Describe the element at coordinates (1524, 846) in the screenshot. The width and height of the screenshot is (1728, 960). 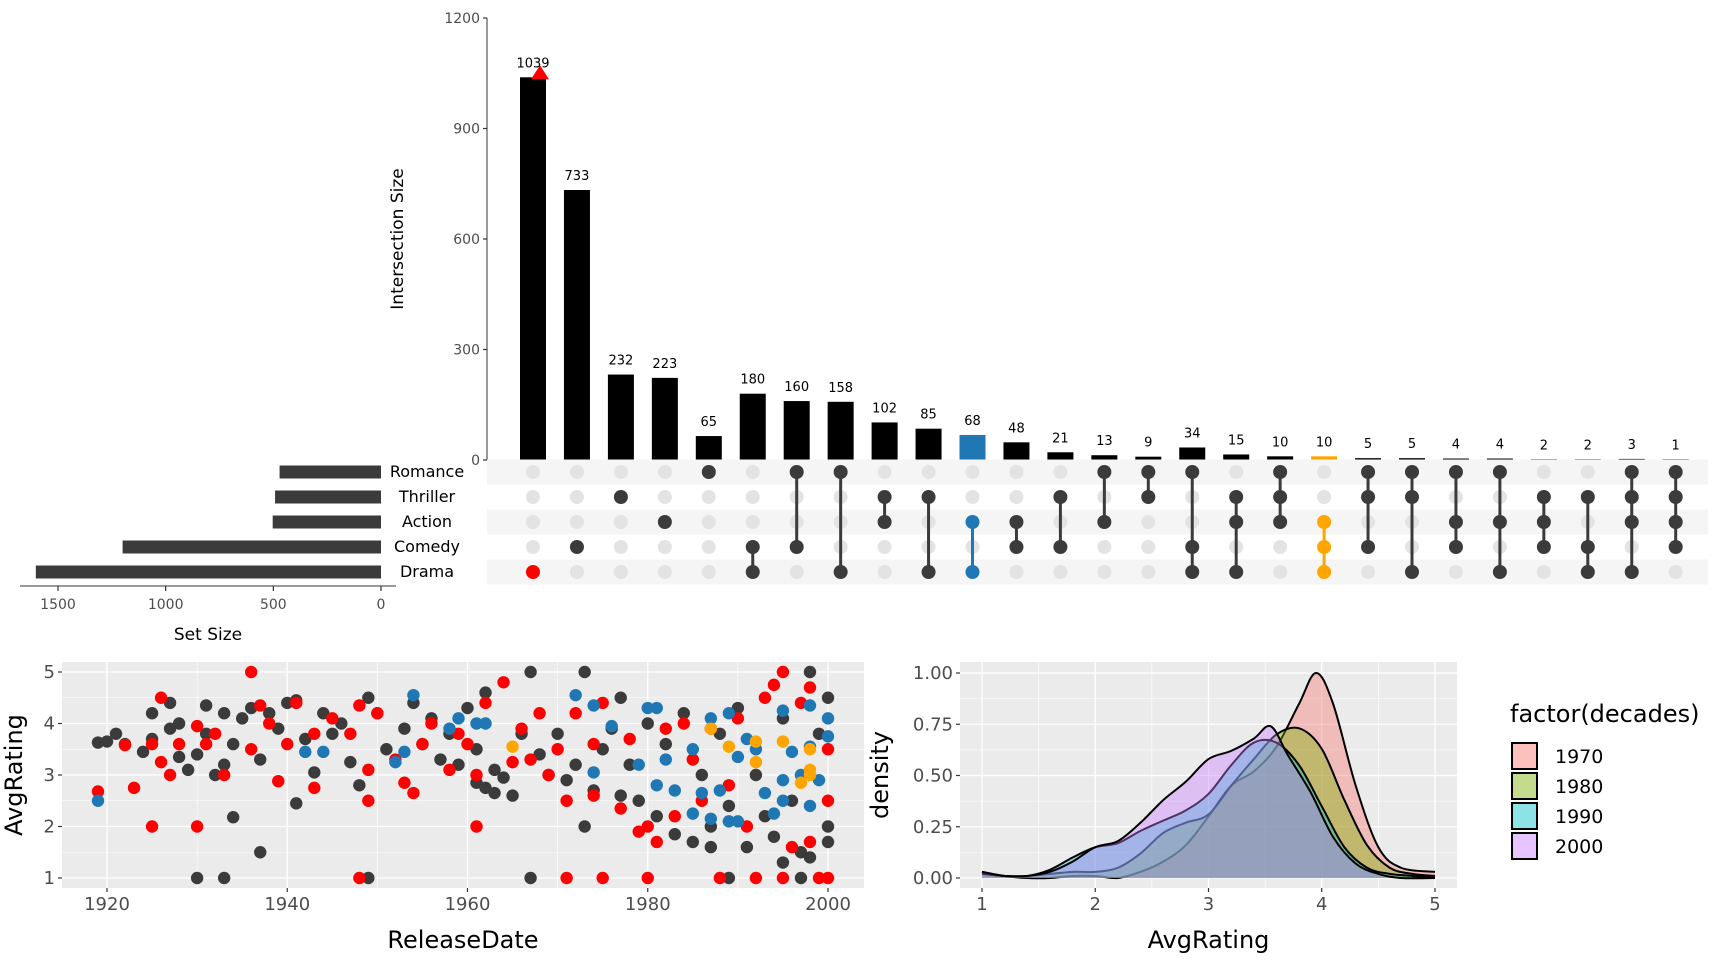
I see `legend-swatch` at that location.